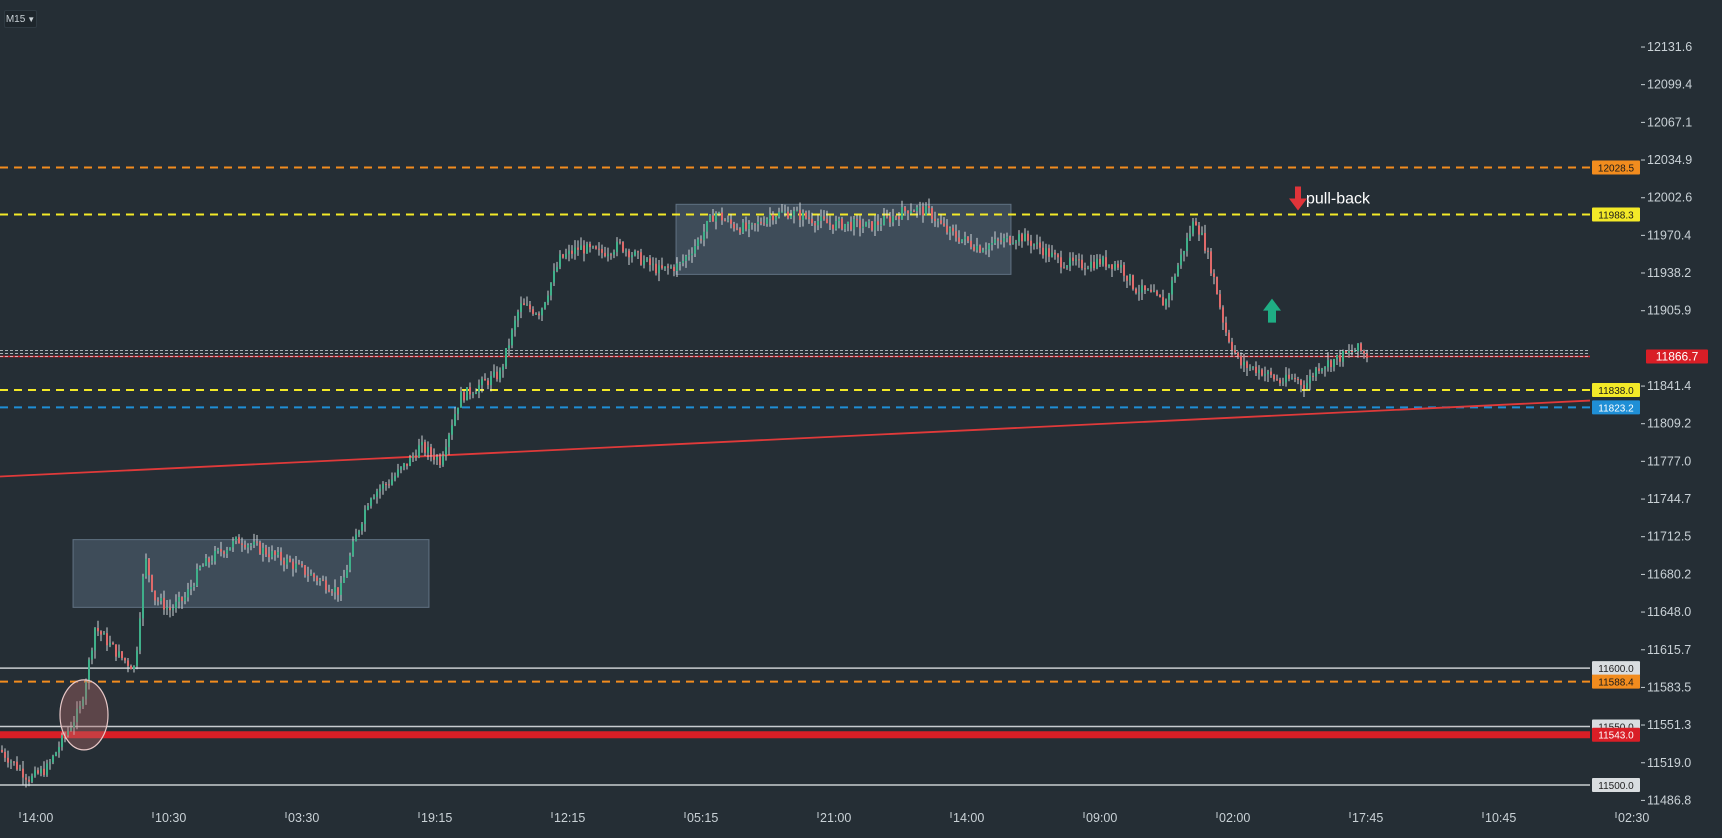 This screenshot has width=1722, height=838. Describe the element at coordinates (1669, 386) in the screenshot. I see `y-tick-label: 11841.4` at that location.